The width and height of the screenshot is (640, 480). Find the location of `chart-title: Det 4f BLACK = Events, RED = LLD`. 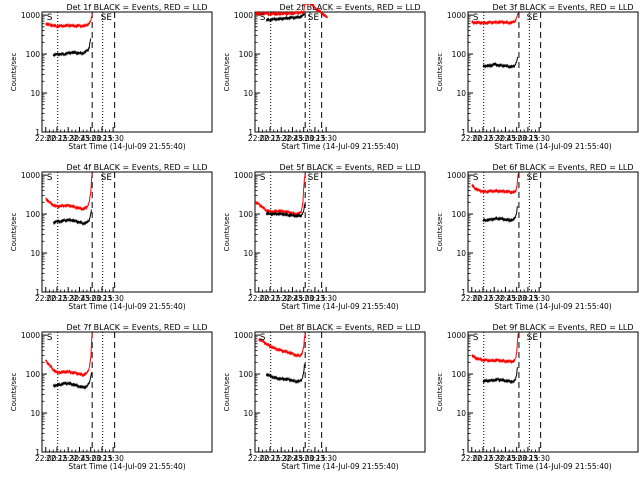

chart-title: Det 4f BLACK = Events, RED = LLD is located at coordinates (136, 167).